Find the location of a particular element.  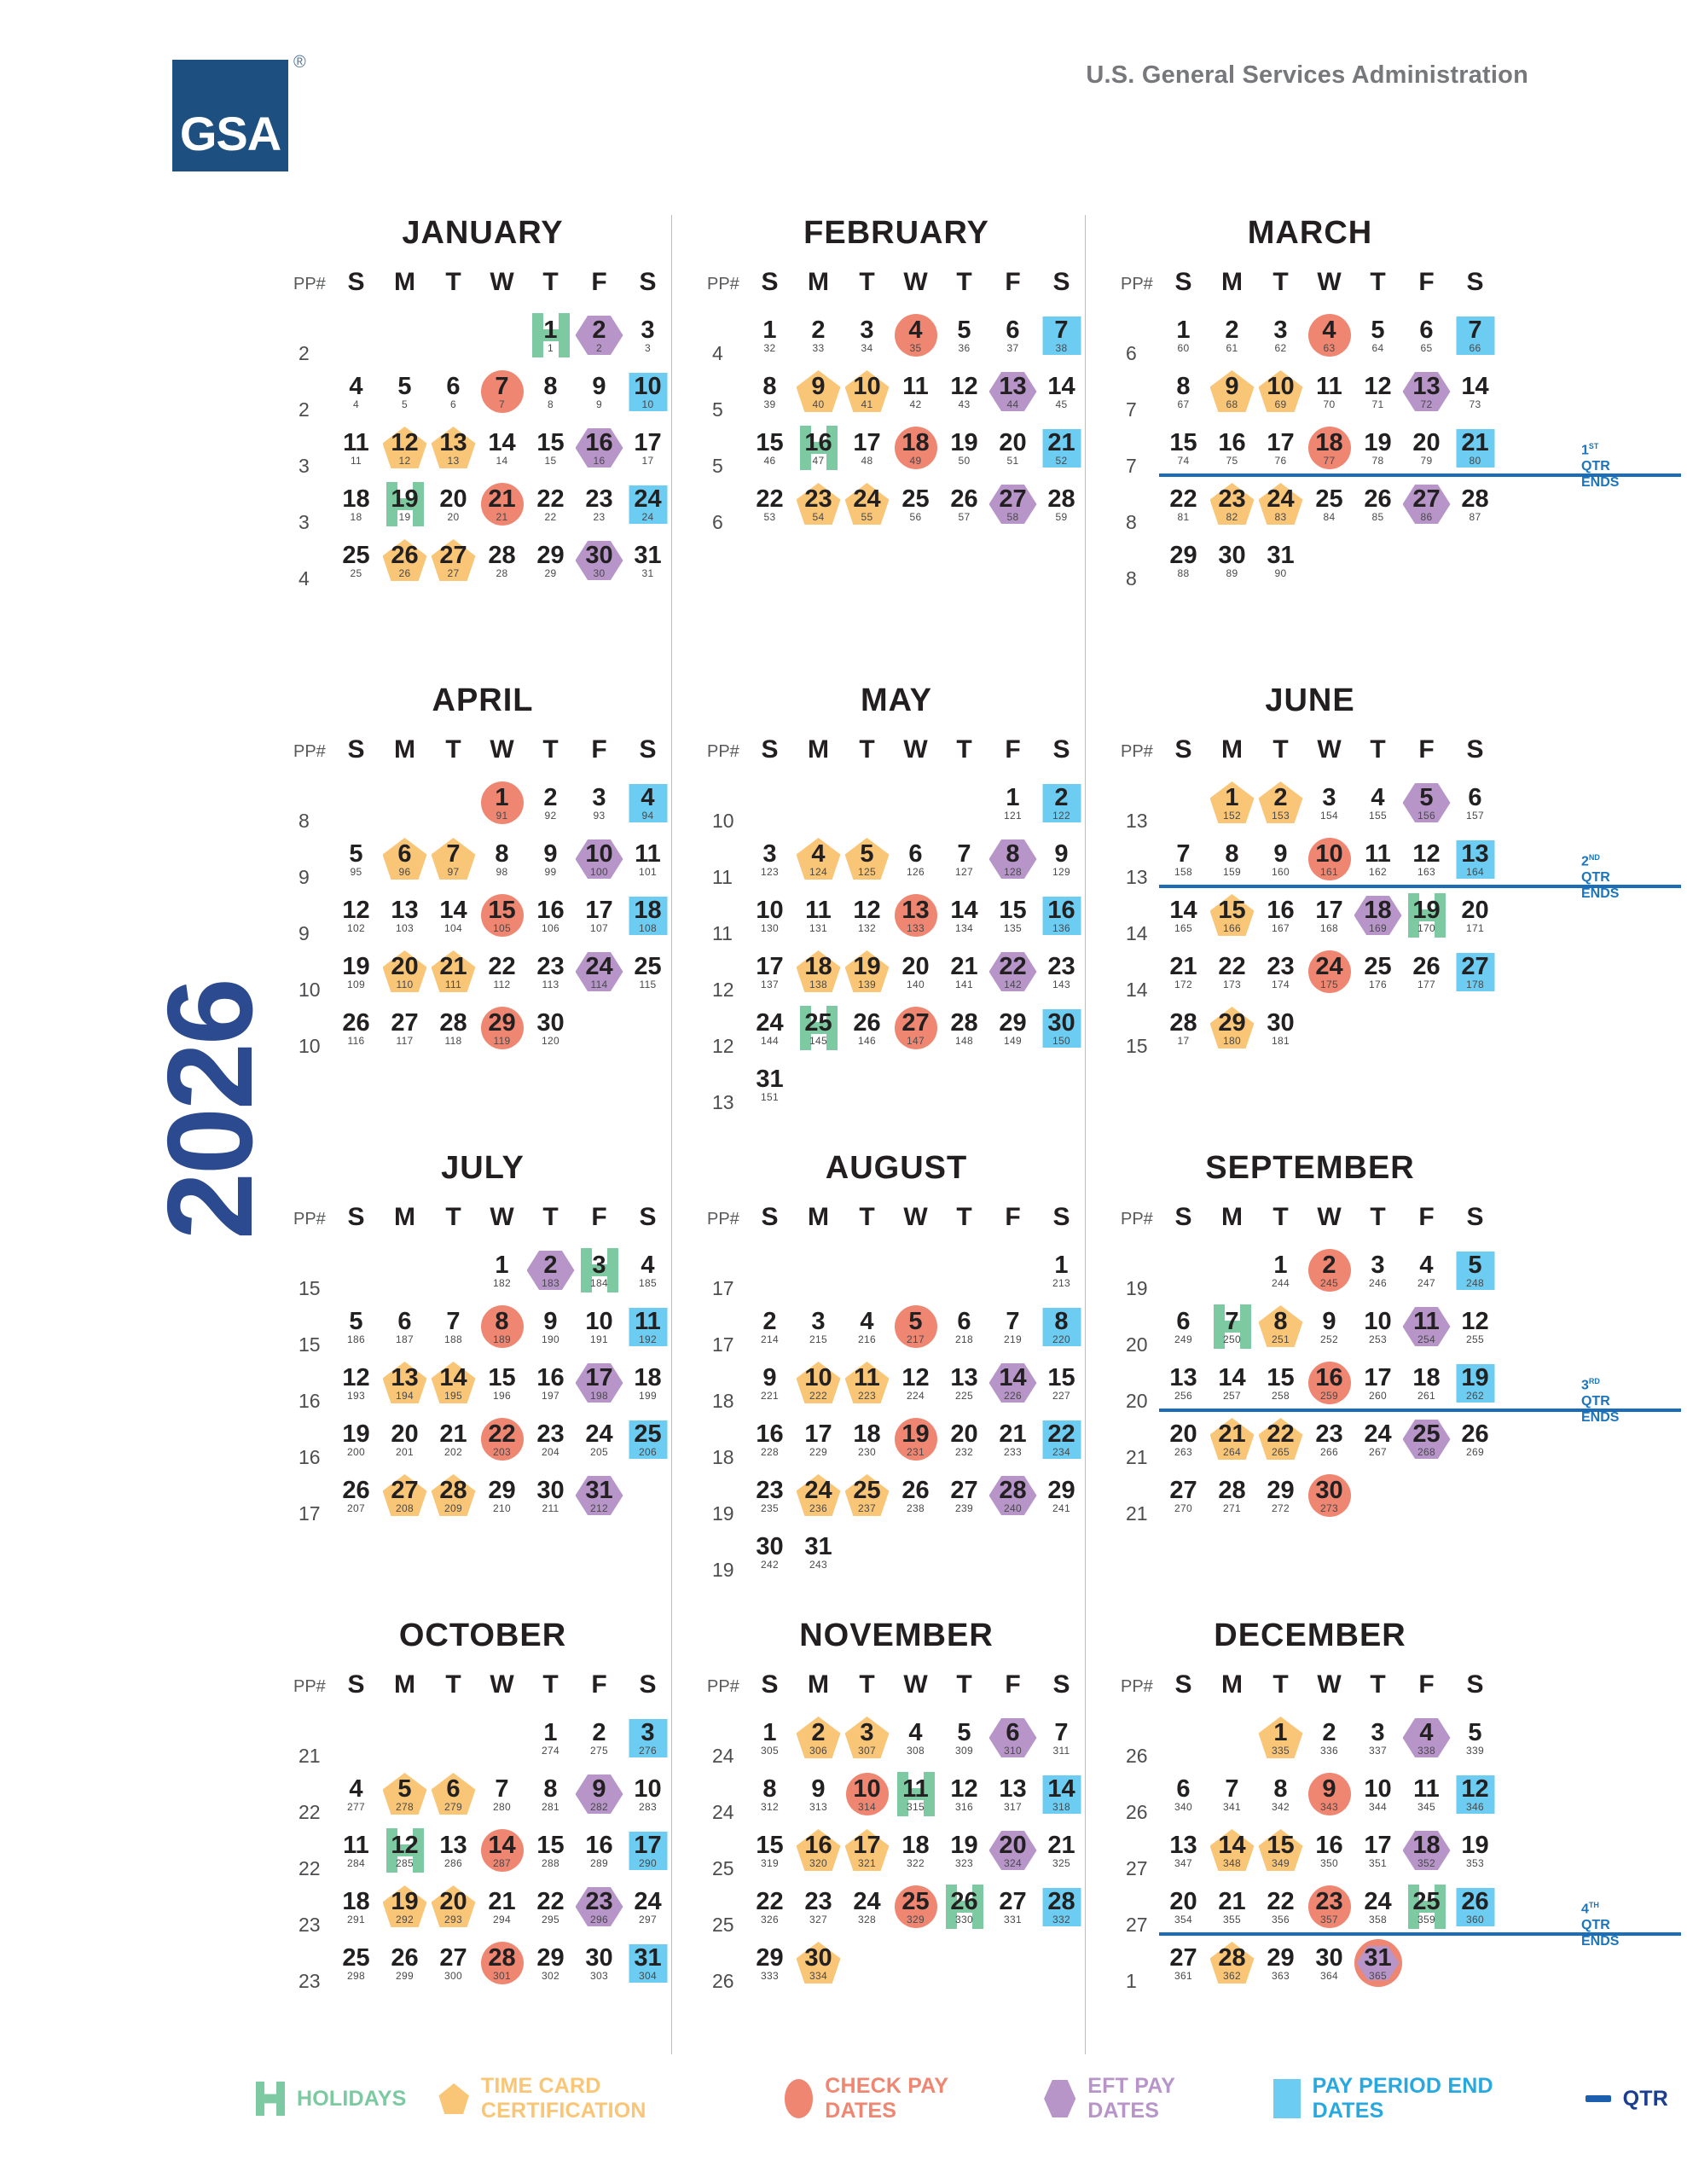

day-cell: 4 63 is located at coordinates (1329, 343).